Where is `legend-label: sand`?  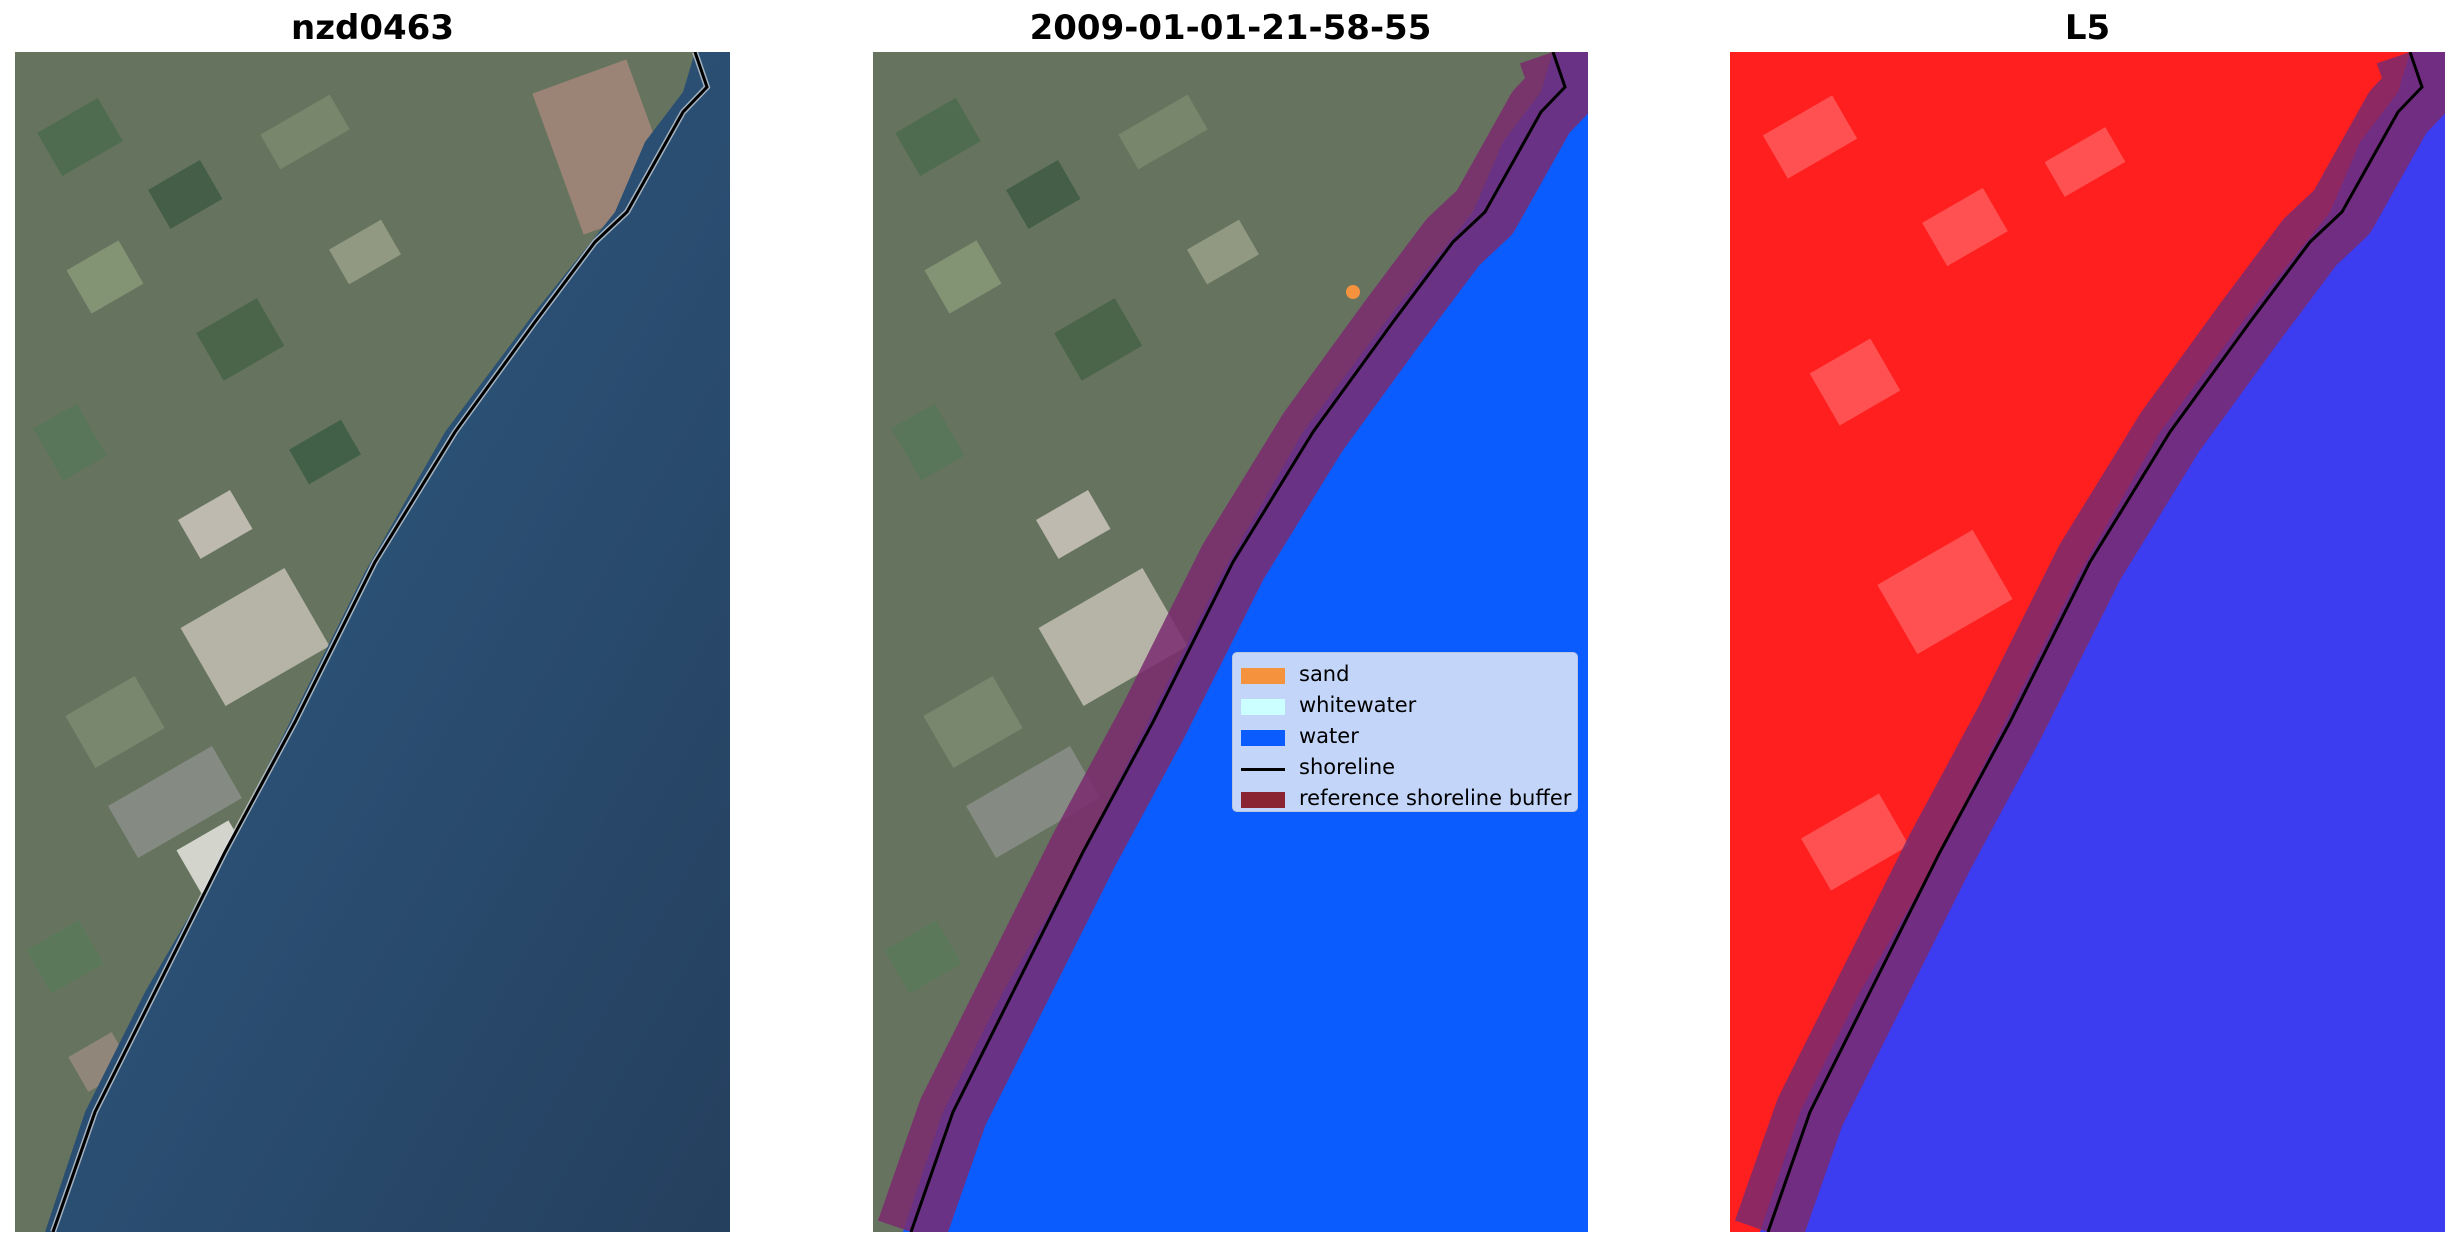
legend-label: sand is located at coordinates (1324, 674).